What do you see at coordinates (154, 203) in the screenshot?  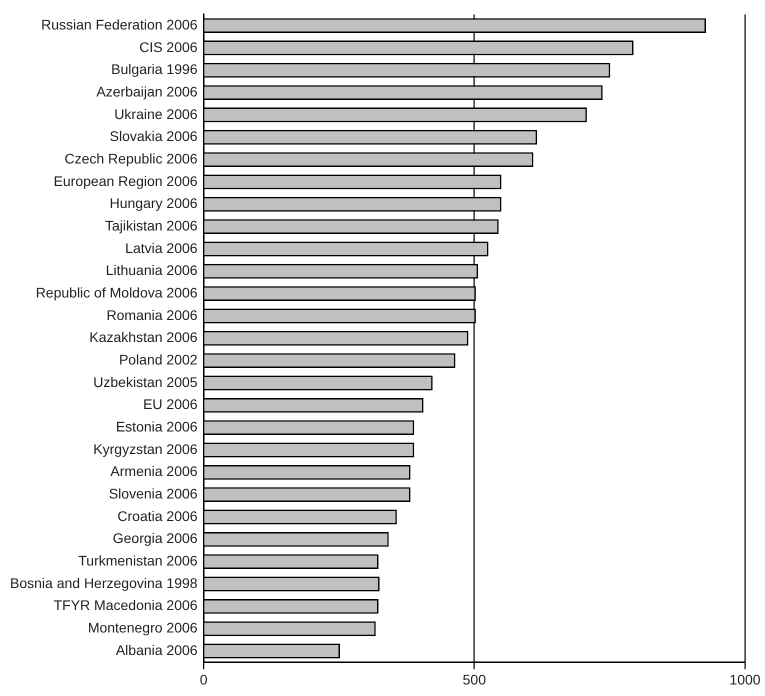 I see `y-tick-label: Hungary 2006` at bounding box center [154, 203].